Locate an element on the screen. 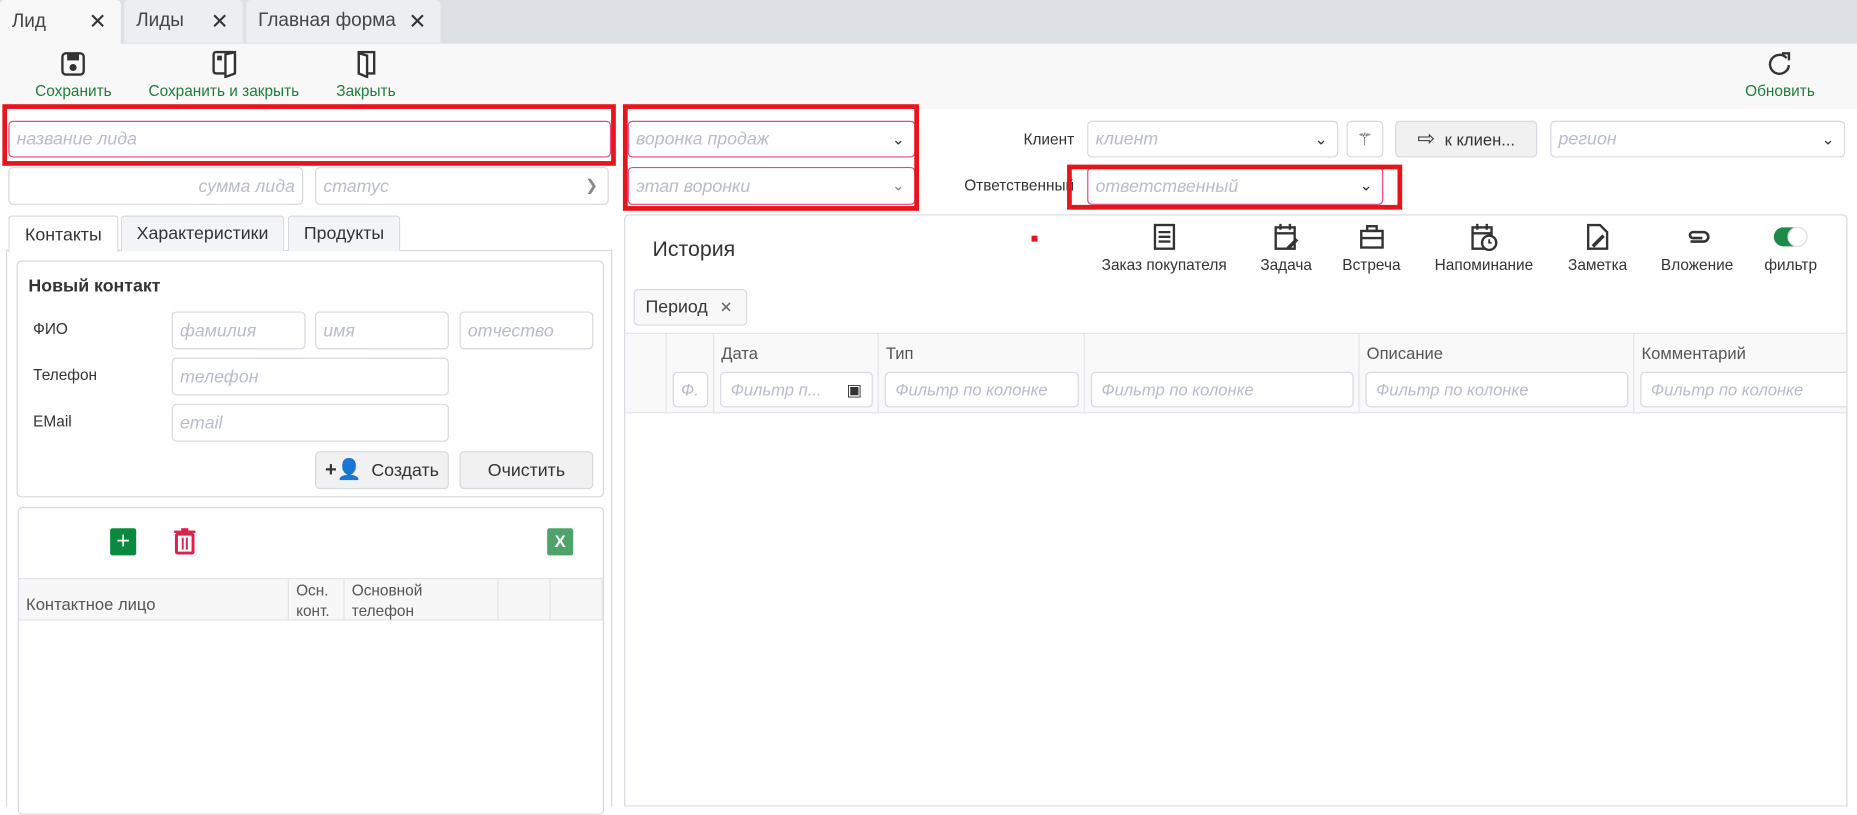 The image size is (1857, 815). column-header: Основной телефон is located at coordinates (422, 599).